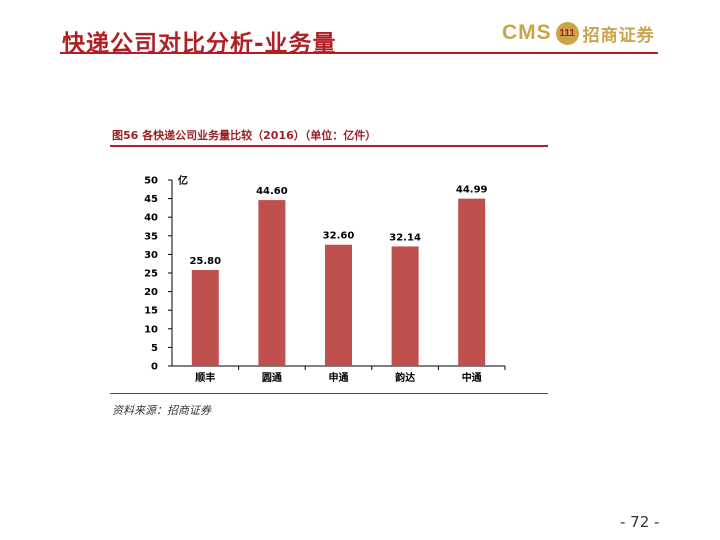 This screenshot has width=720, height=540. Describe the element at coordinates (151, 329) in the screenshot. I see `y-tick-label: 10` at that location.